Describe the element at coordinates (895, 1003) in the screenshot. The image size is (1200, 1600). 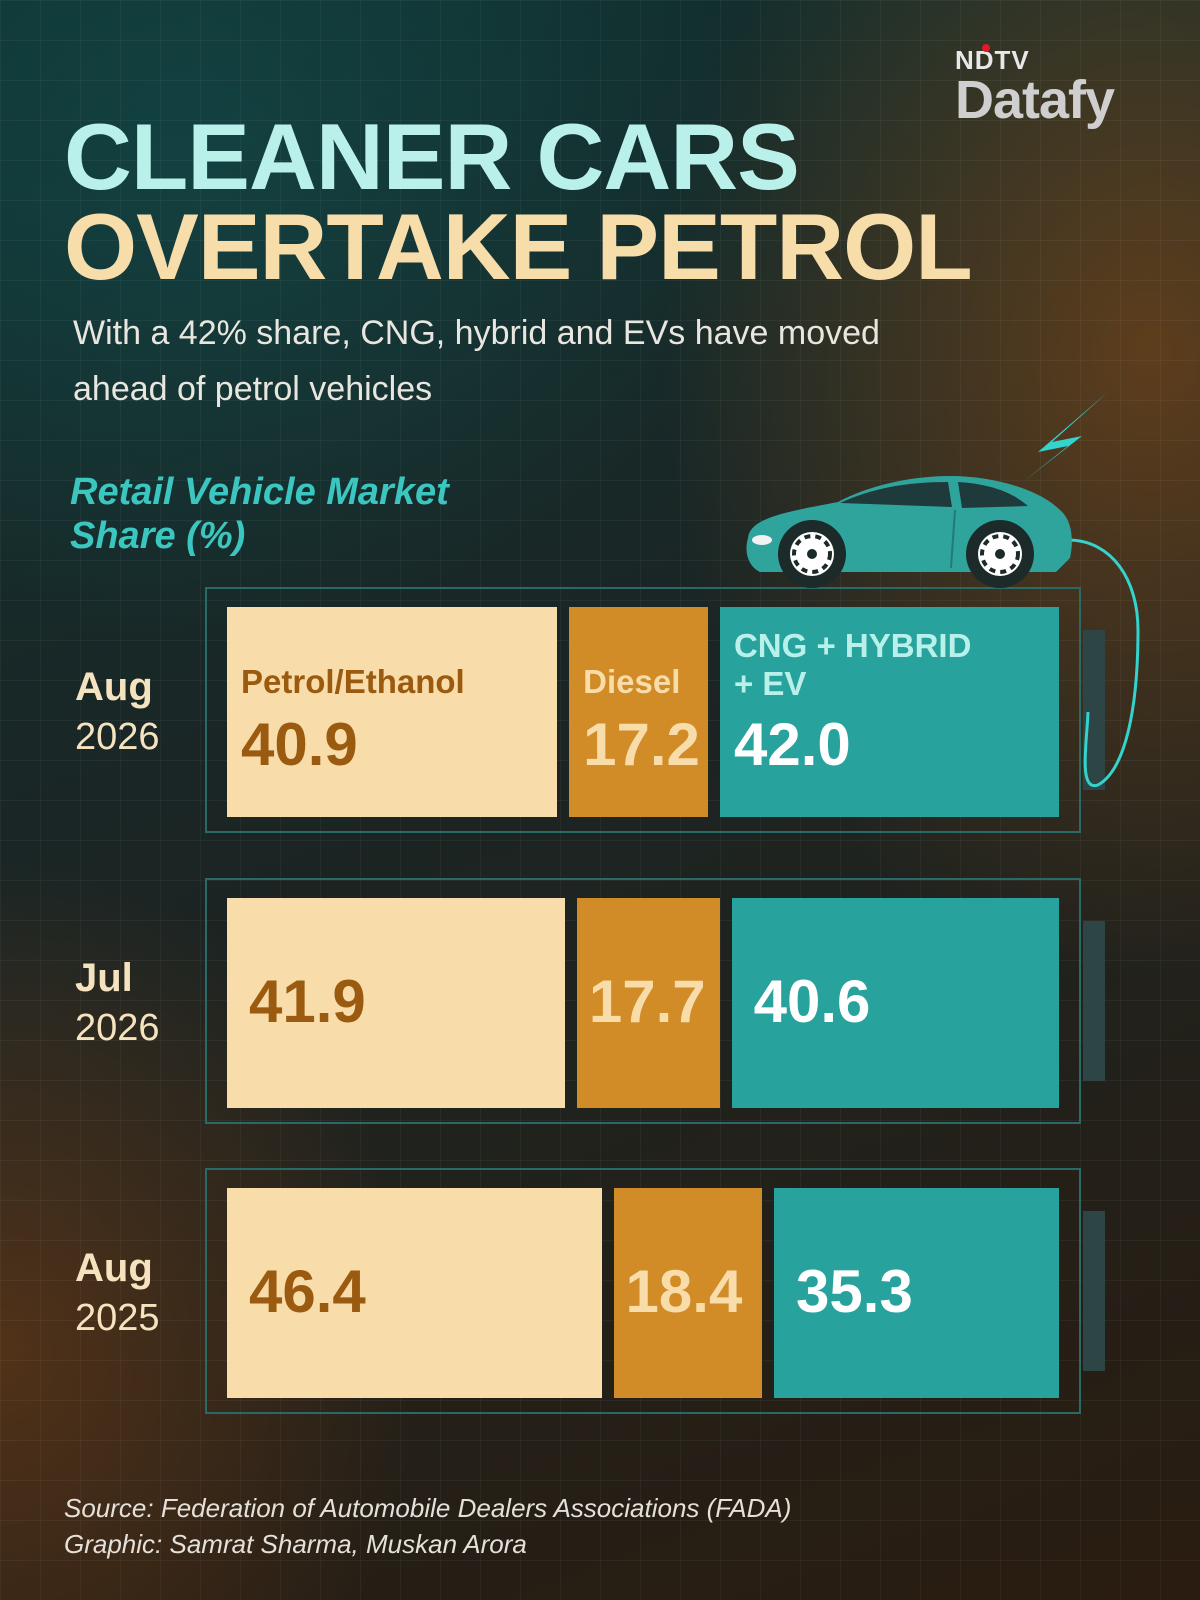
I see `bar-segment-clean: 40.6` at that location.